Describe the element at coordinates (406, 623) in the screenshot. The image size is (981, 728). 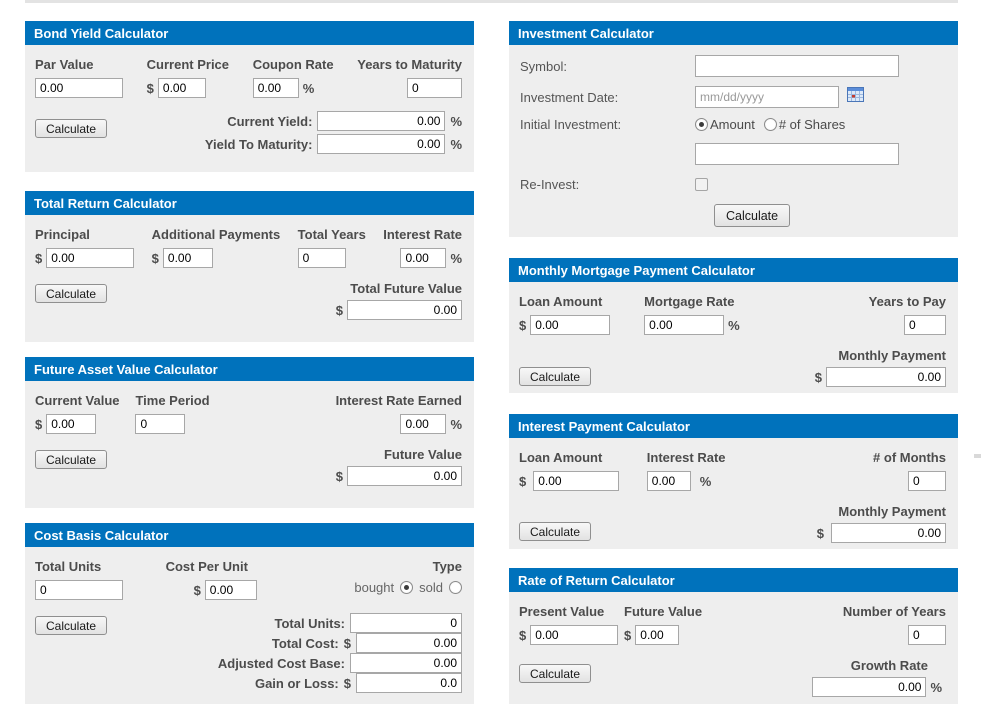
I see `total-units-output` at that location.